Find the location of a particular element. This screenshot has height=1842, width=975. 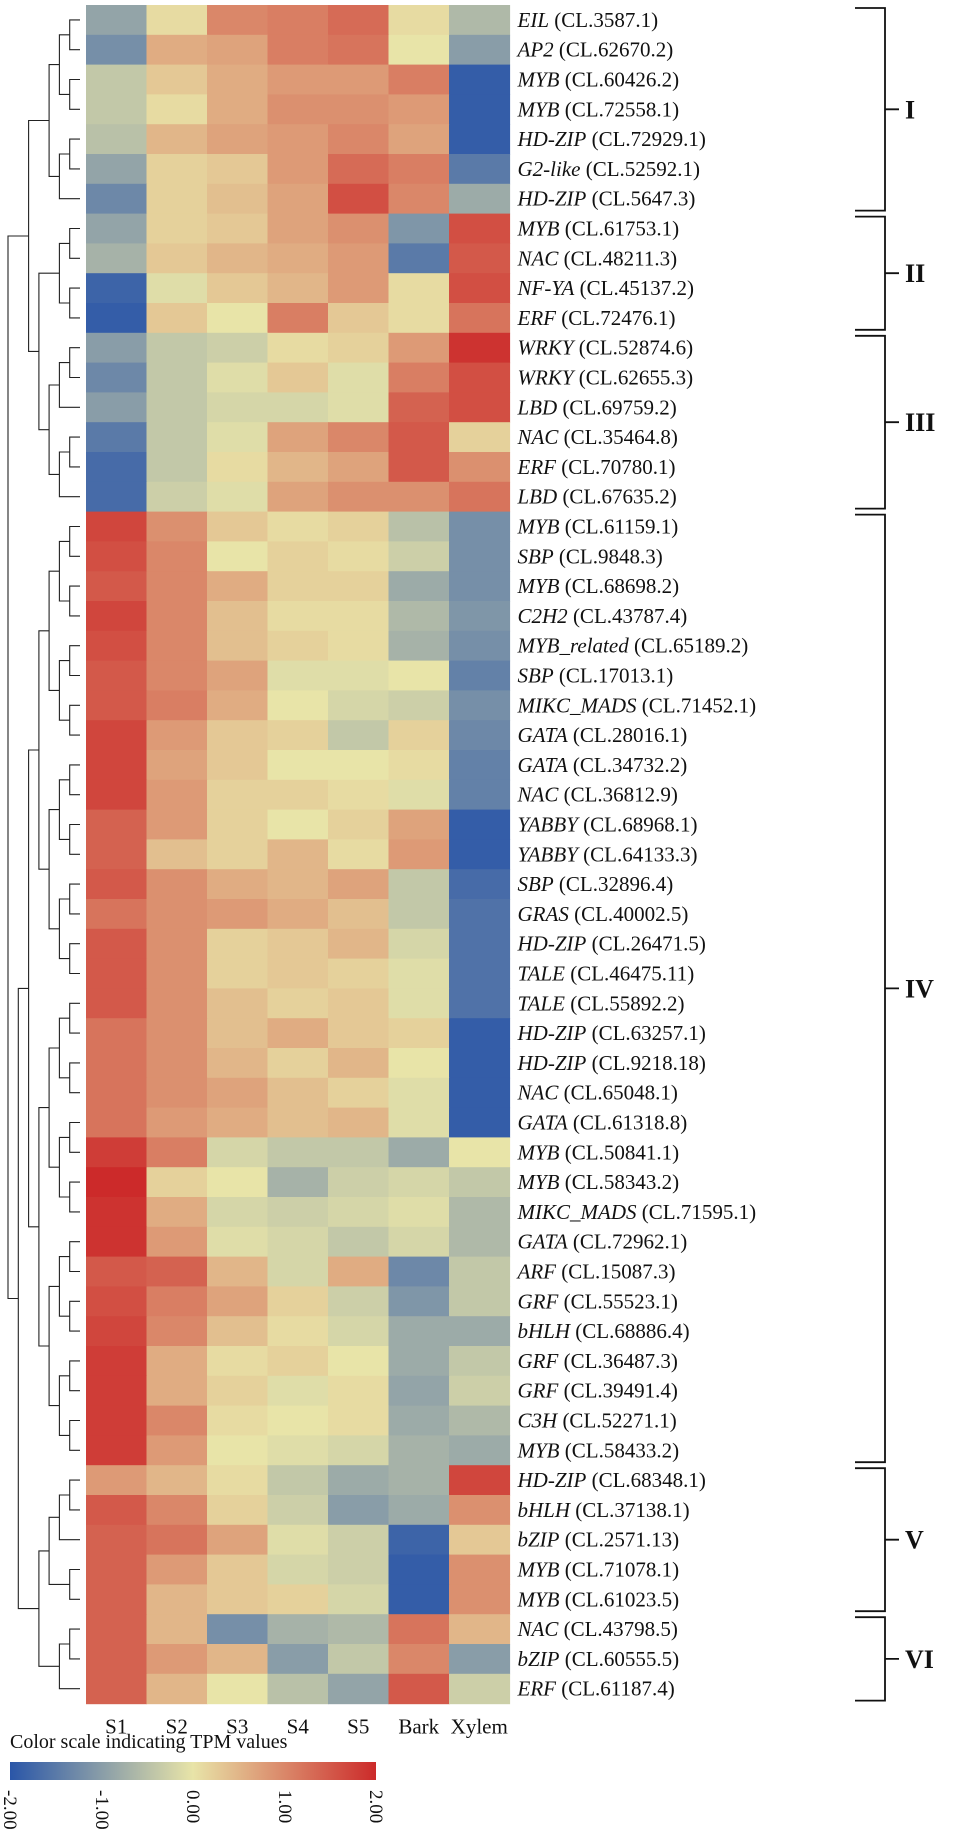

column-label: S3 is located at coordinates (237, 1727).